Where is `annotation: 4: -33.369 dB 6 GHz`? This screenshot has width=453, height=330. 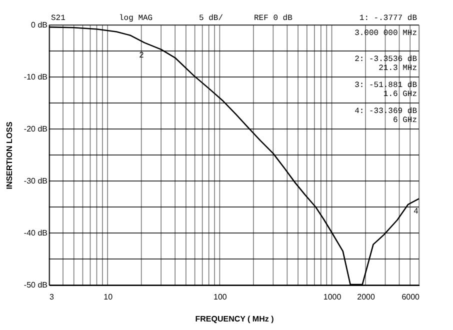 annotation: 4: -33.369 dB 6 GHz is located at coordinates (386, 116).